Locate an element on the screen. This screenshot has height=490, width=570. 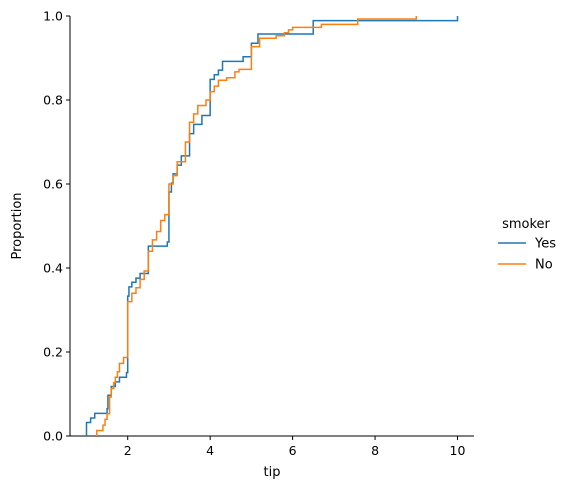
x-ticks: 2 4 6 8 10 is located at coordinates (295, 447).